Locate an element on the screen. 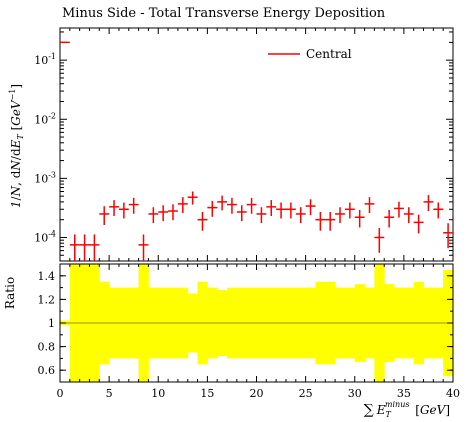  ratio-xlabel: ∑ ETminus [GeV] is located at coordinates (407, 409).